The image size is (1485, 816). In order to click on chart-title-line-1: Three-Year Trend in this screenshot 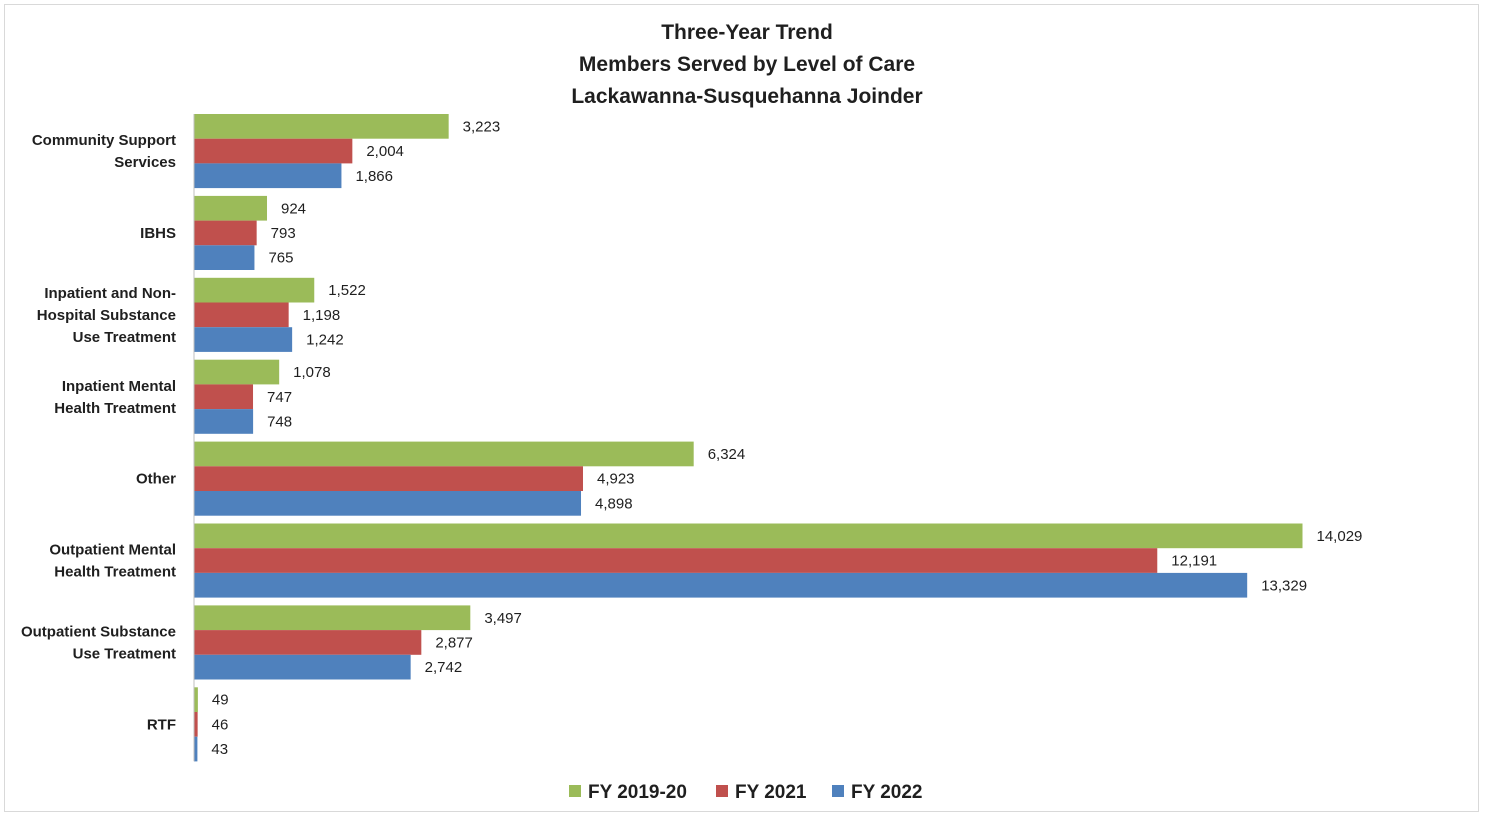, I will do `click(747, 32)`.